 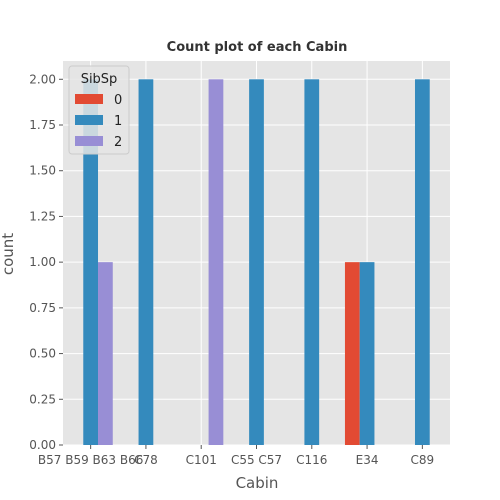 What do you see at coordinates (99, 79) in the screenshot?
I see `legend-title: SibSp` at bounding box center [99, 79].